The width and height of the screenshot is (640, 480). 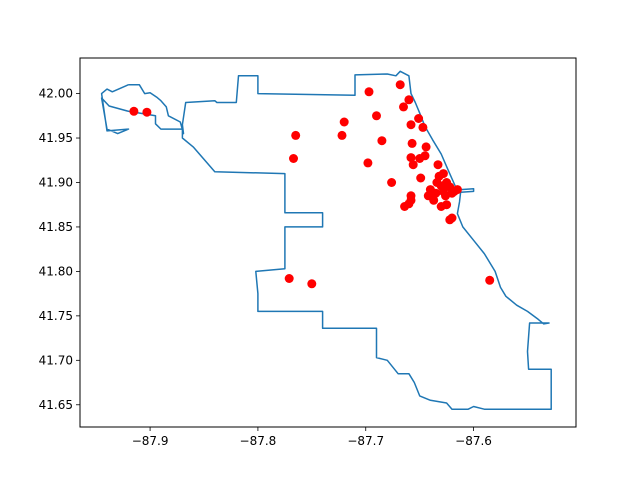 What do you see at coordinates (365, 441) in the screenshot?
I see `x-tick-label: −87.7` at bounding box center [365, 441].